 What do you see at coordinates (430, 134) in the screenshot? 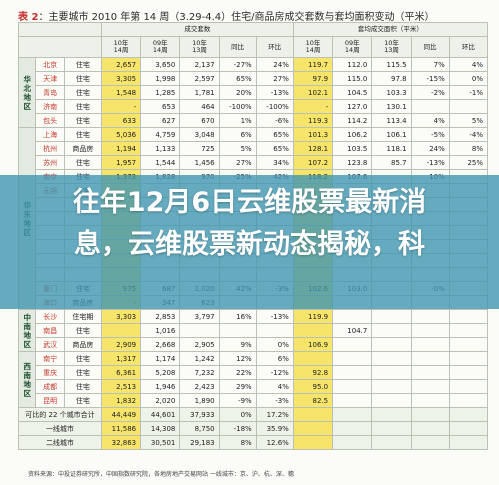
I see `value-cell: -5%` at bounding box center [430, 134].